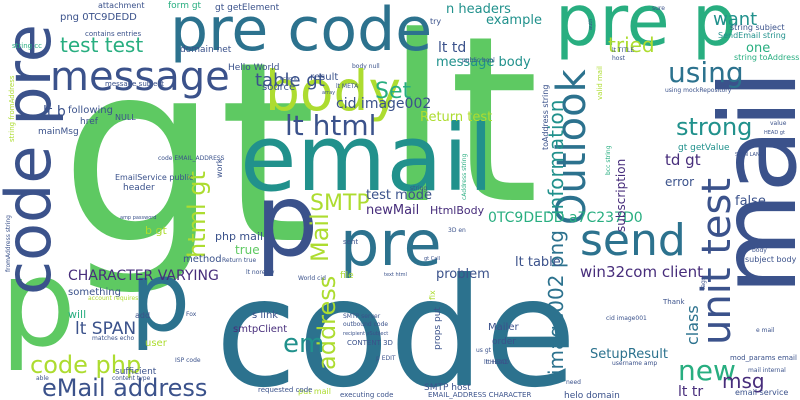 The height and width of the screenshot is (400, 800). I want to click on word-fox: Fox, so click(191, 314).